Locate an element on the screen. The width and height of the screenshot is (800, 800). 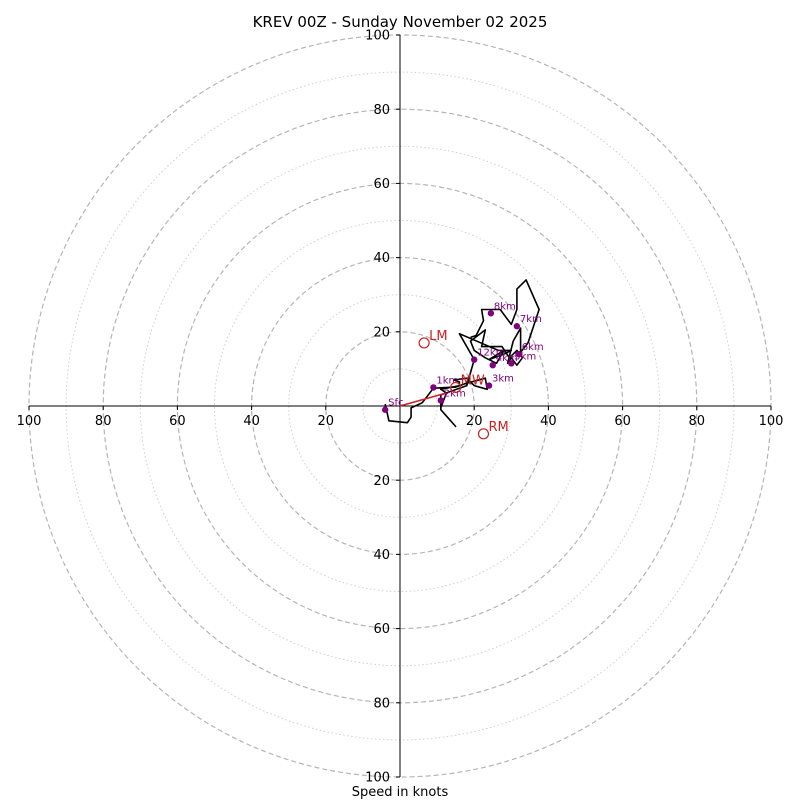
height-label-1km: 1km is located at coordinates (447, 380).